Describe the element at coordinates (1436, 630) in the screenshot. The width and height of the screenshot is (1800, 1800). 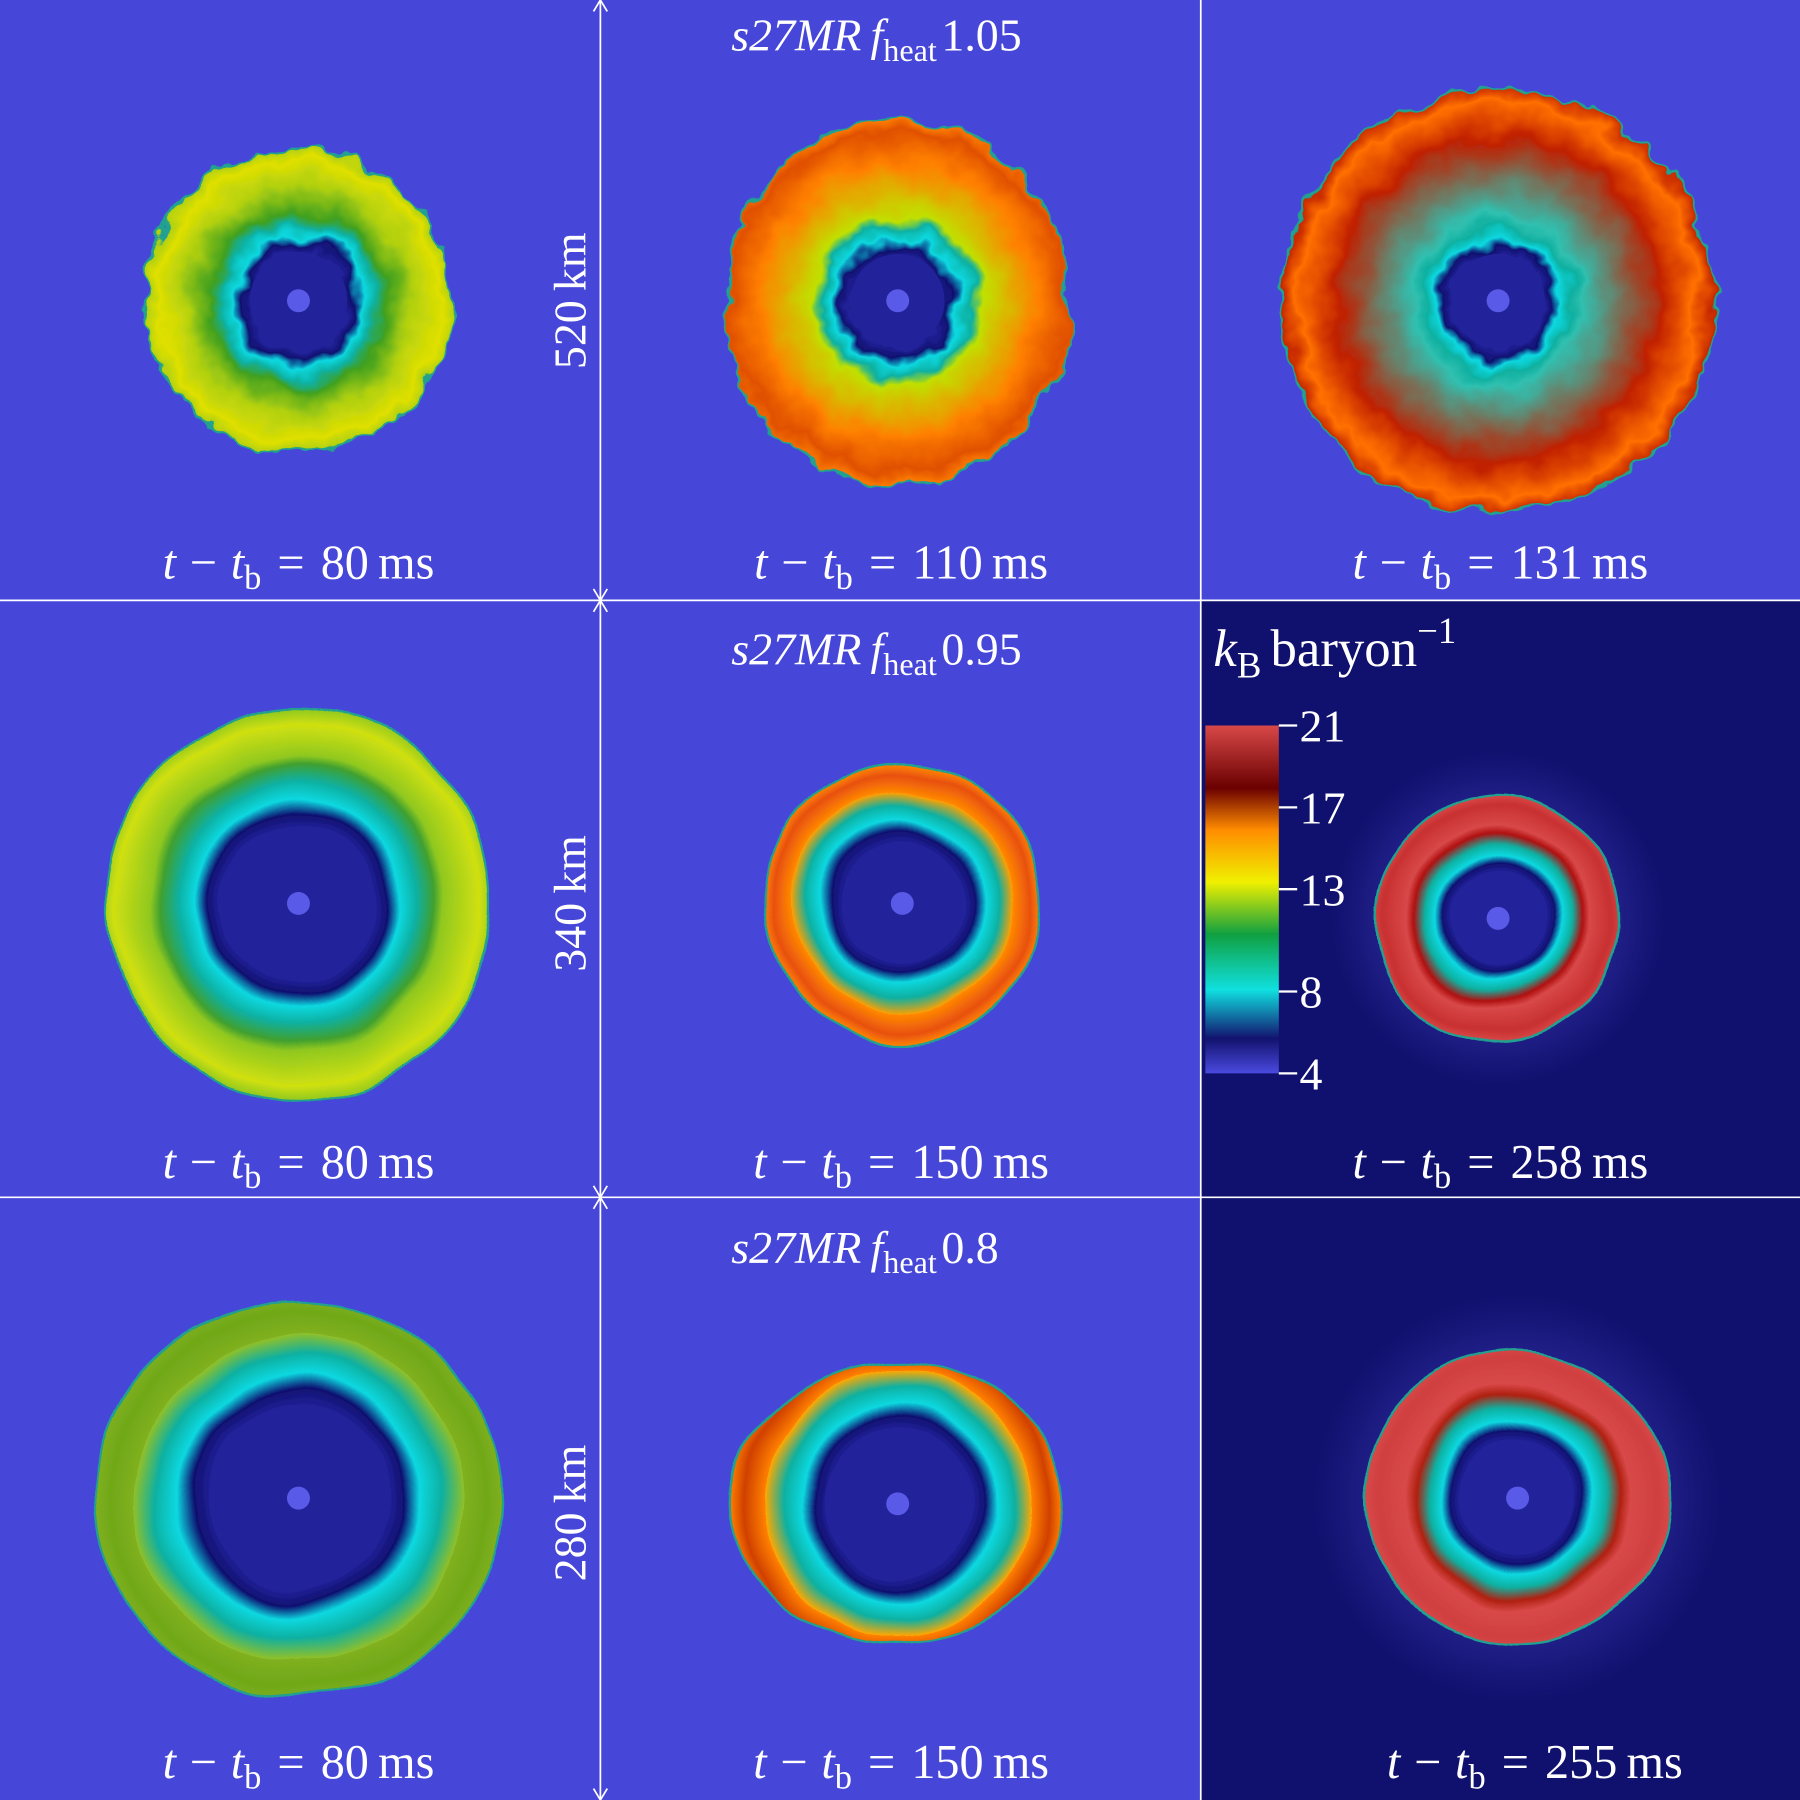
I see `text-part: −1` at that location.